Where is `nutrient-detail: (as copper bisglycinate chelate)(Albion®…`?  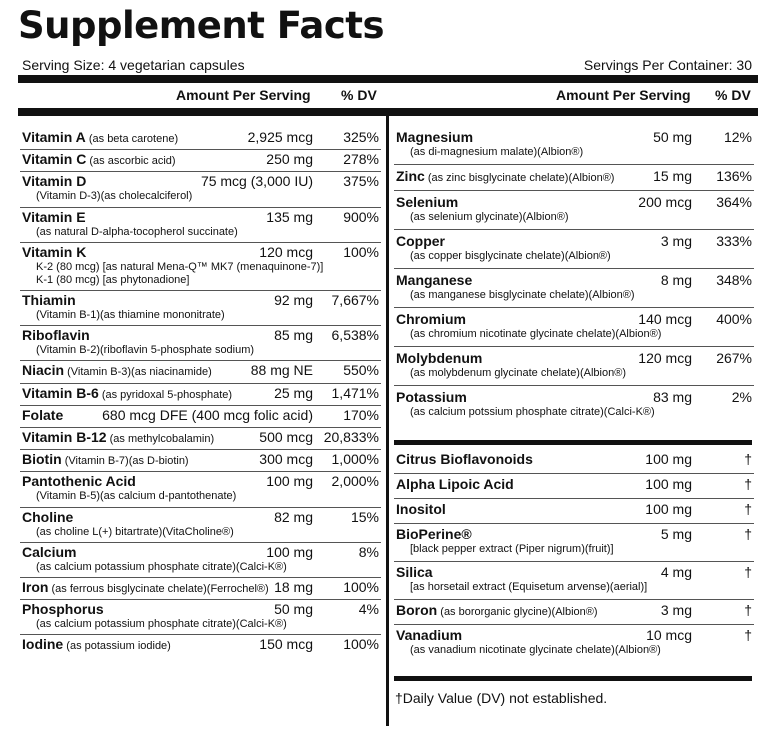 nutrient-detail: (as copper bisglycinate chelate)(Albion®… is located at coordinates (510, 256).